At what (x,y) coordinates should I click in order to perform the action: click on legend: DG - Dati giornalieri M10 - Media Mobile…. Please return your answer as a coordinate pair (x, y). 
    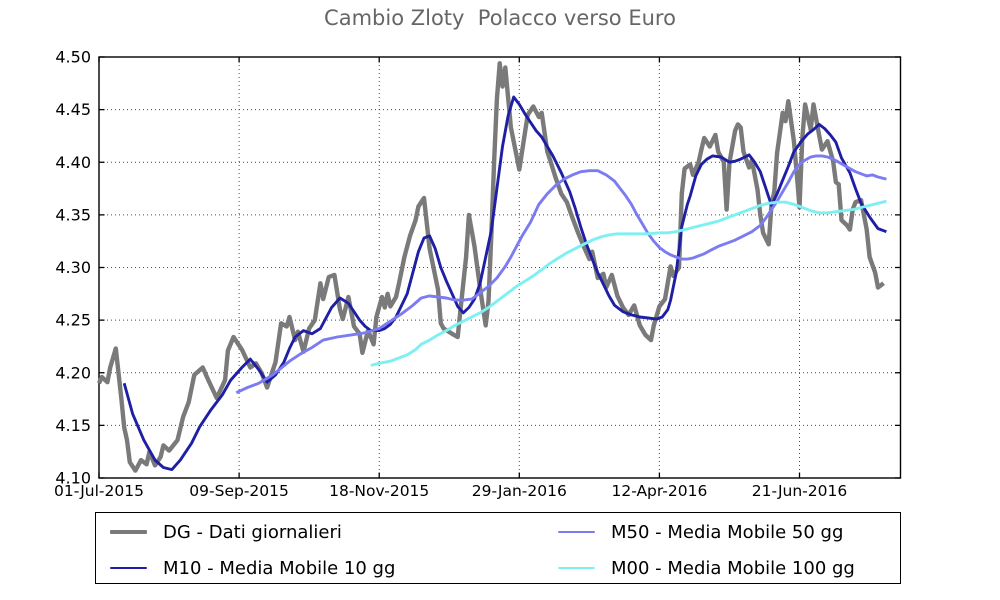
    Looking at the image, I should click on (498, 548).